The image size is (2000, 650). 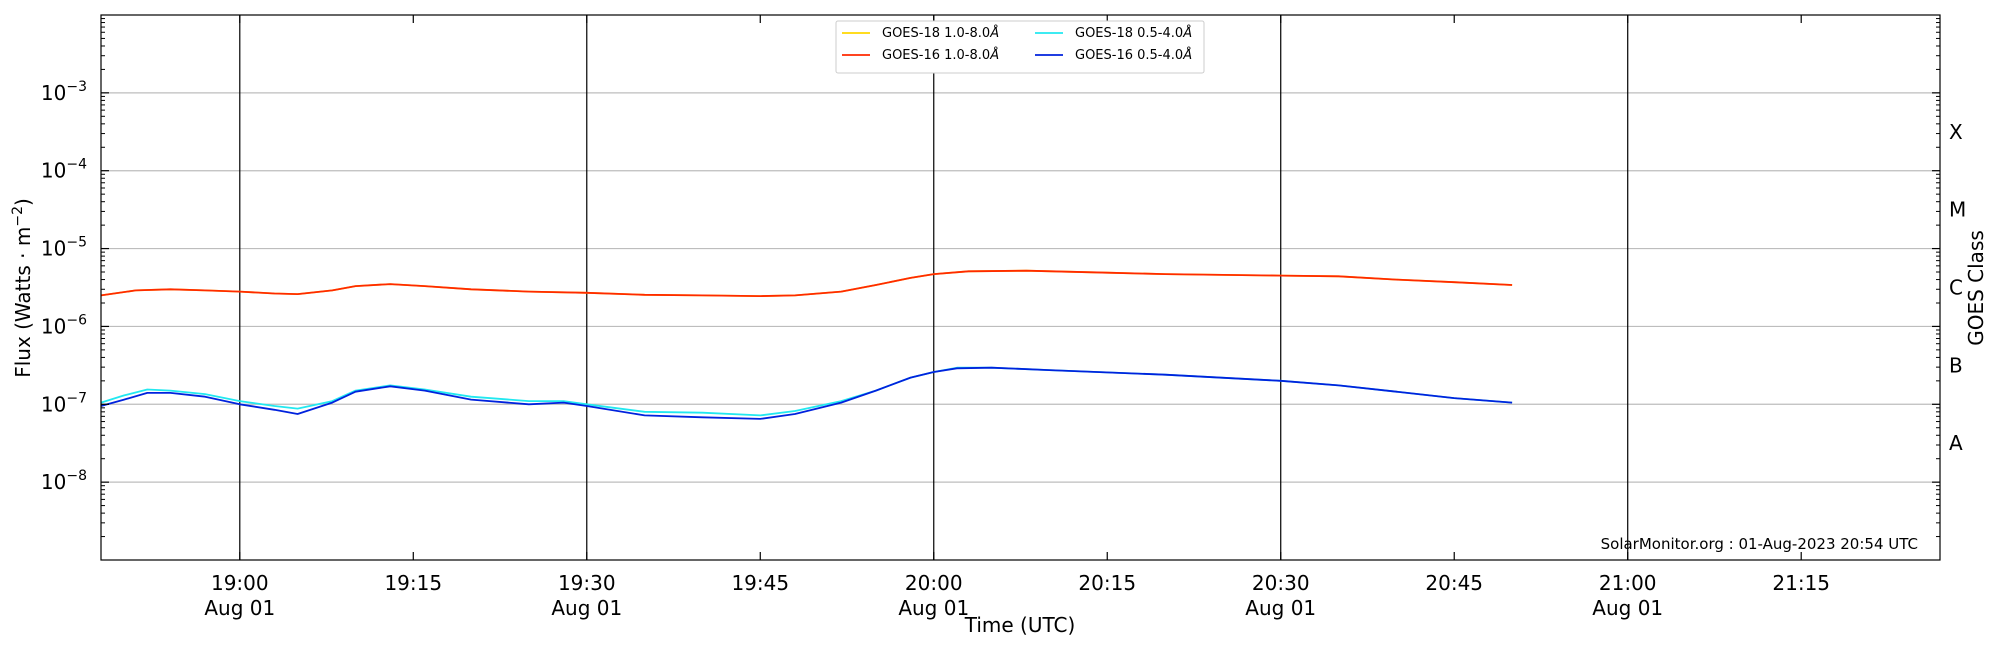 What do you see at coordinates (23, 202) in the screenshot?
I see `y-axis-title-close: )` at bounding box center [23, 202].